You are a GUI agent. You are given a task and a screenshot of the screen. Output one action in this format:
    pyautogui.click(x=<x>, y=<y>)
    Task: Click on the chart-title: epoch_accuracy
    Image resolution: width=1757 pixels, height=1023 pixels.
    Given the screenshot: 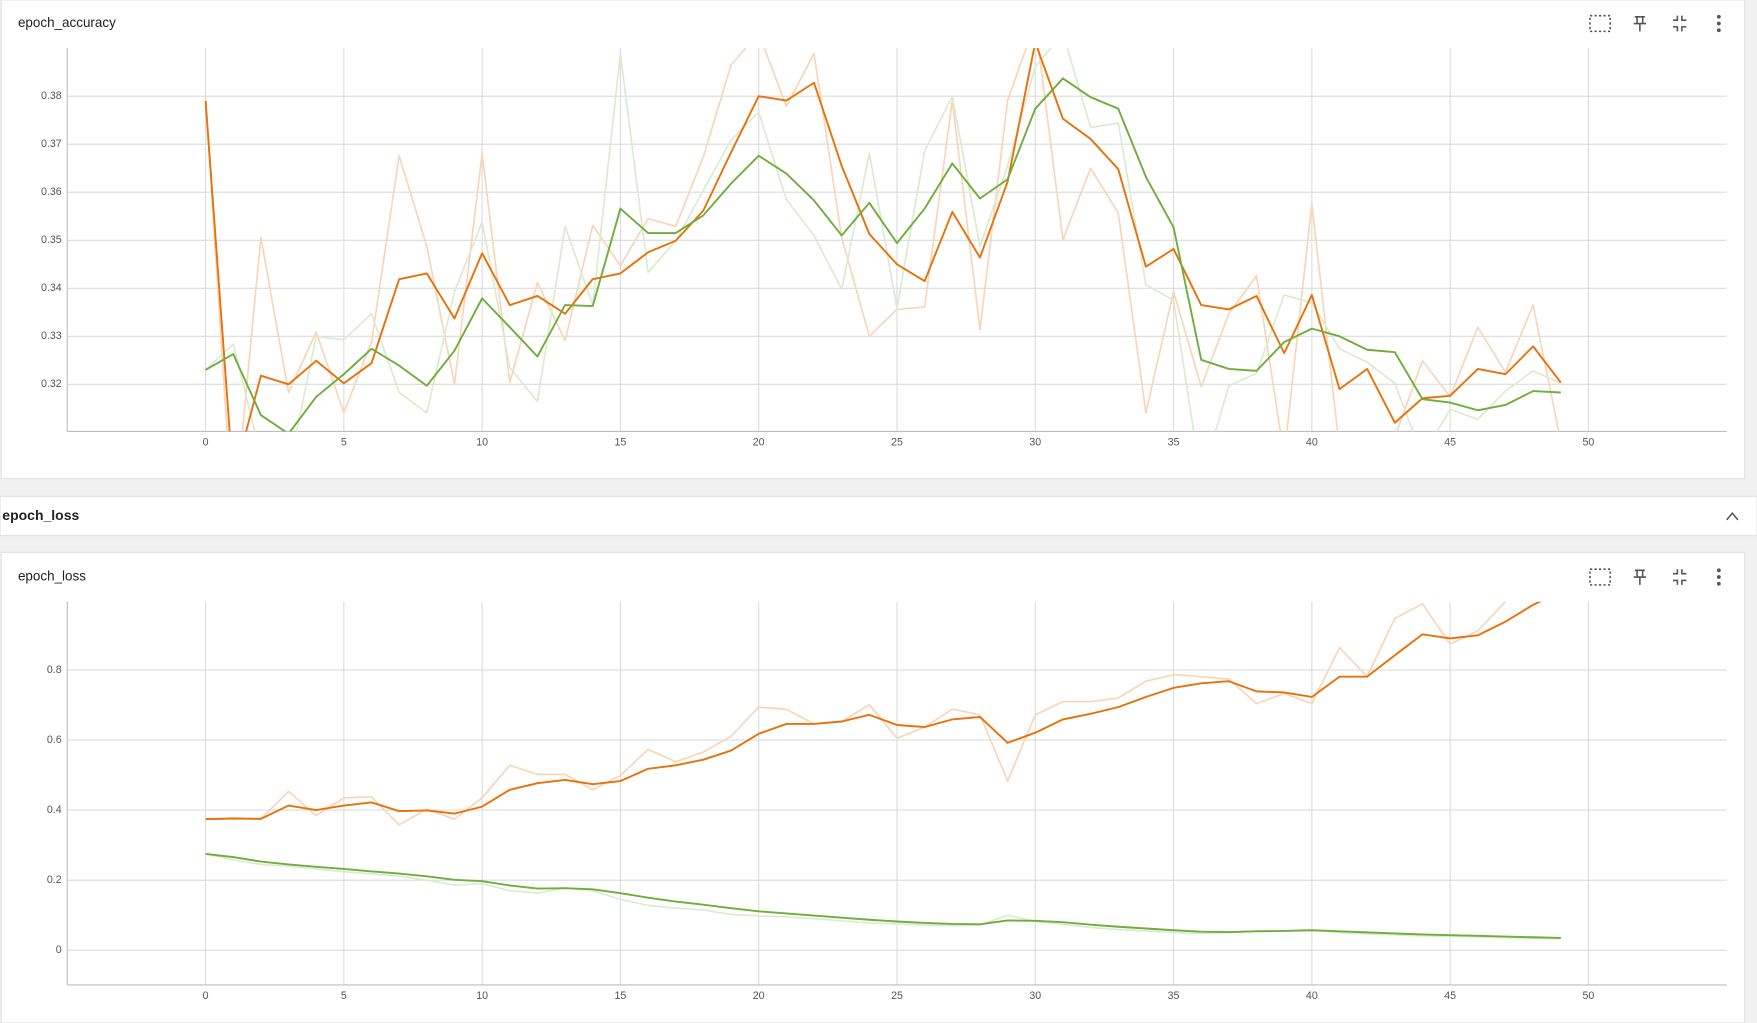 What is the action you would take?
    pyautogui.click(x=67, y=22)
    